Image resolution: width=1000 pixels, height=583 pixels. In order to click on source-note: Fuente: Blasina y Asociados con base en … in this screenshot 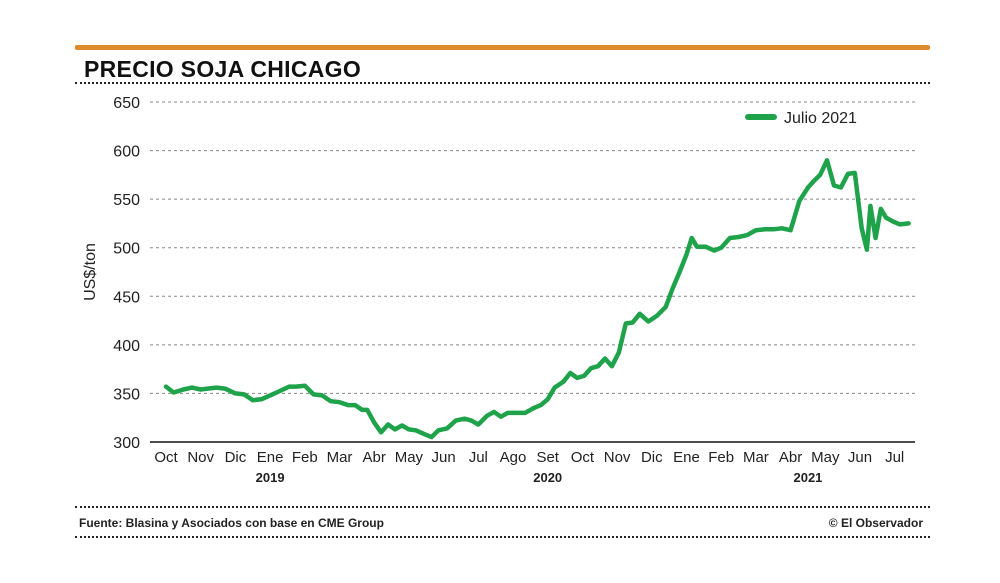, I will do `click(231, 523)`.